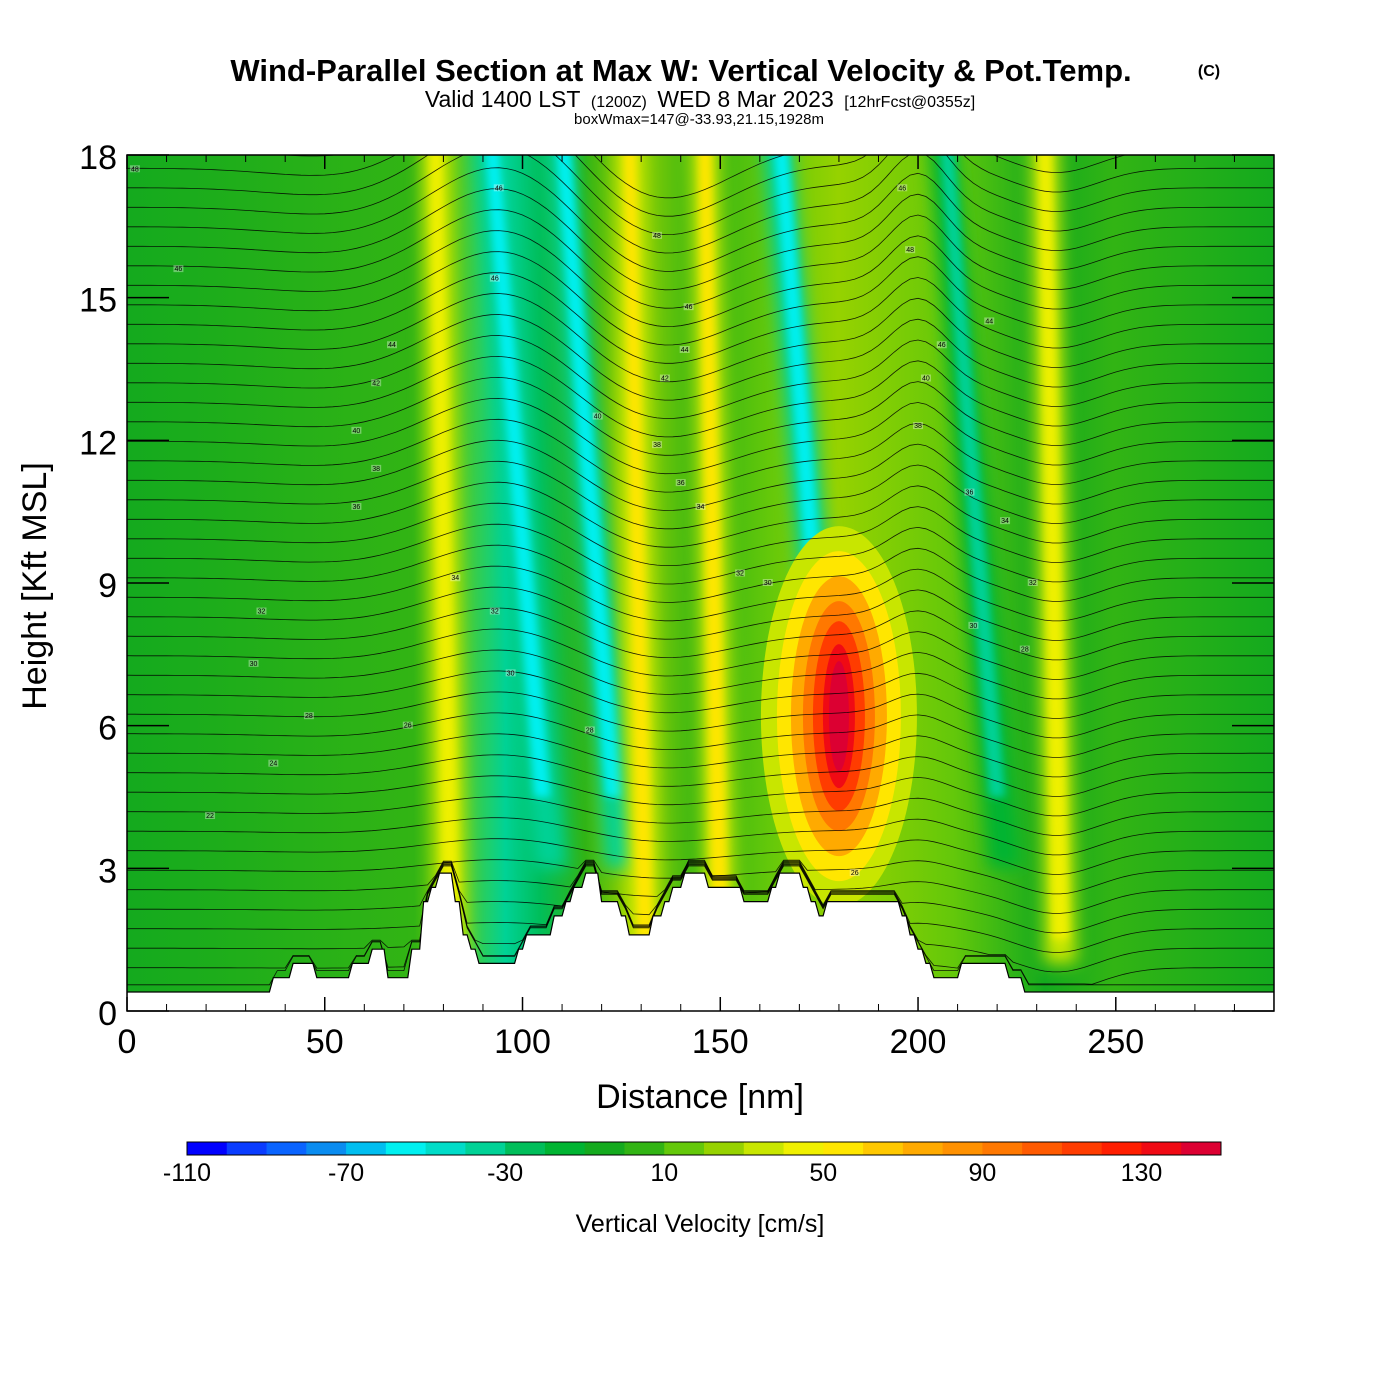  What do you see at coordinates (918, 426) in the screenshot?
I see `isentrope-label: 38` at bounding box center [918, 426].